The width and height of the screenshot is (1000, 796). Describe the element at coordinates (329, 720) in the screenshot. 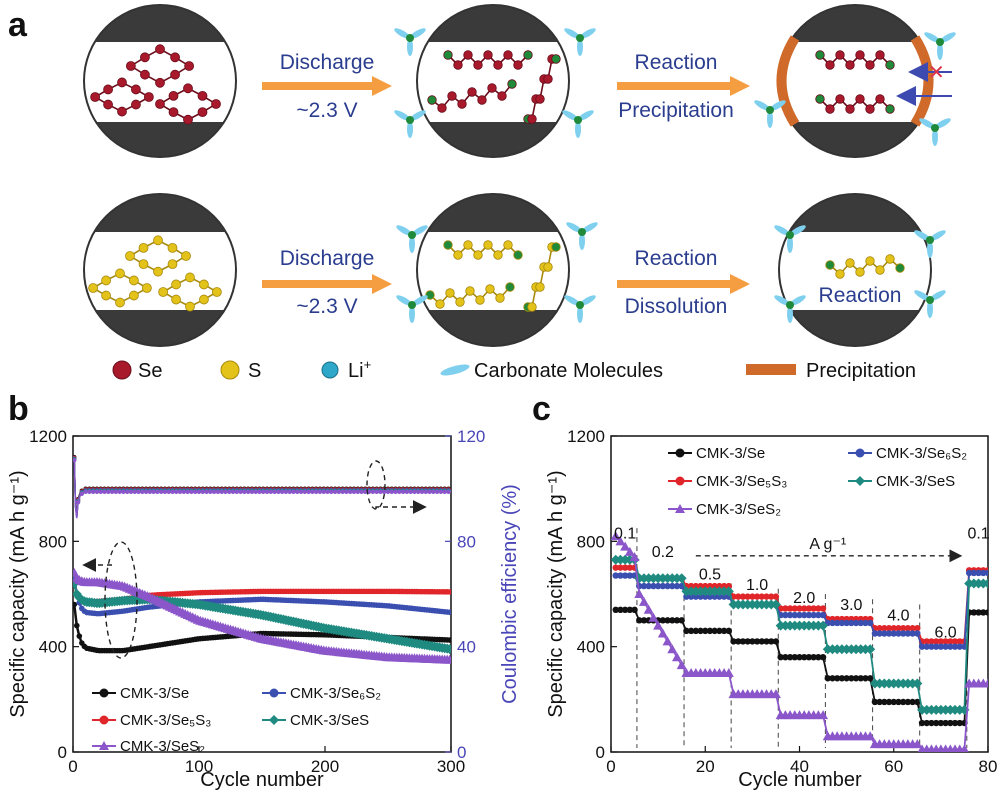

I see `legend-label-b: CMK-3/SeS` at that location.